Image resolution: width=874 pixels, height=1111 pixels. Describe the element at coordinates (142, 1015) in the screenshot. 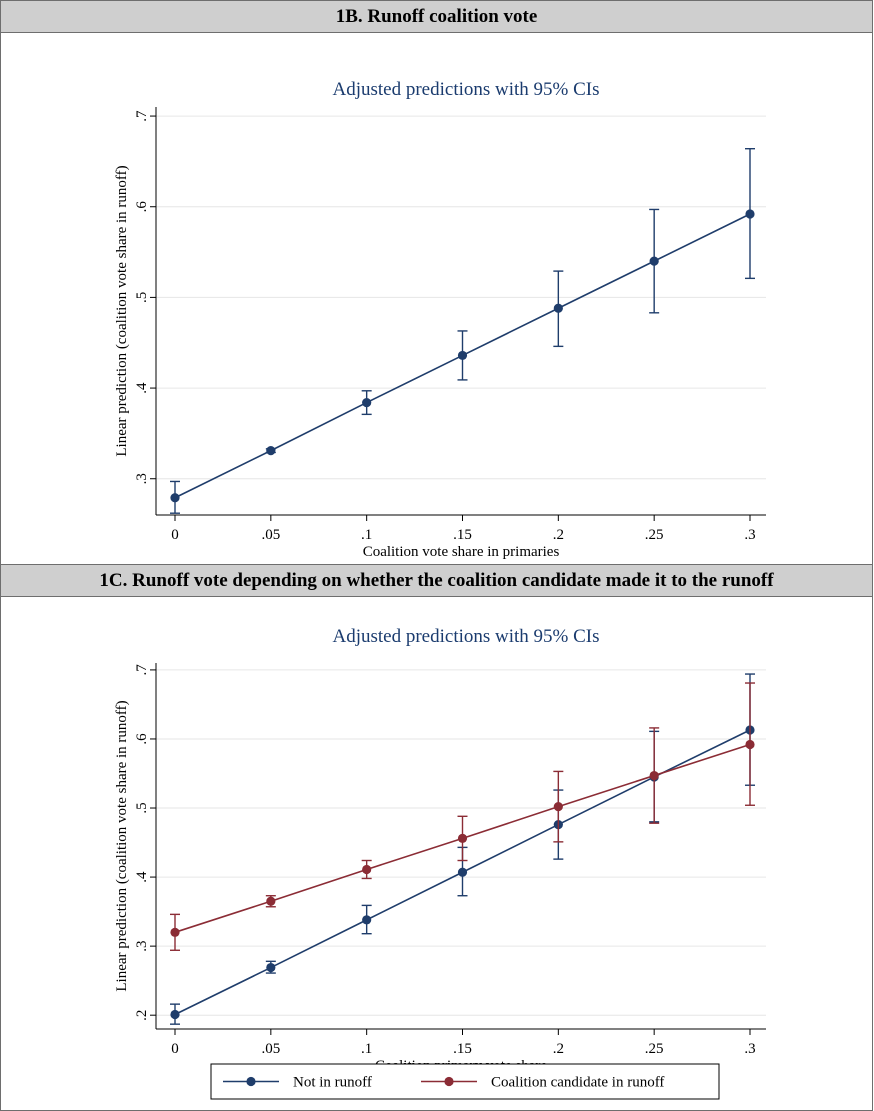

I see `y-tick-label: .2` at that location.